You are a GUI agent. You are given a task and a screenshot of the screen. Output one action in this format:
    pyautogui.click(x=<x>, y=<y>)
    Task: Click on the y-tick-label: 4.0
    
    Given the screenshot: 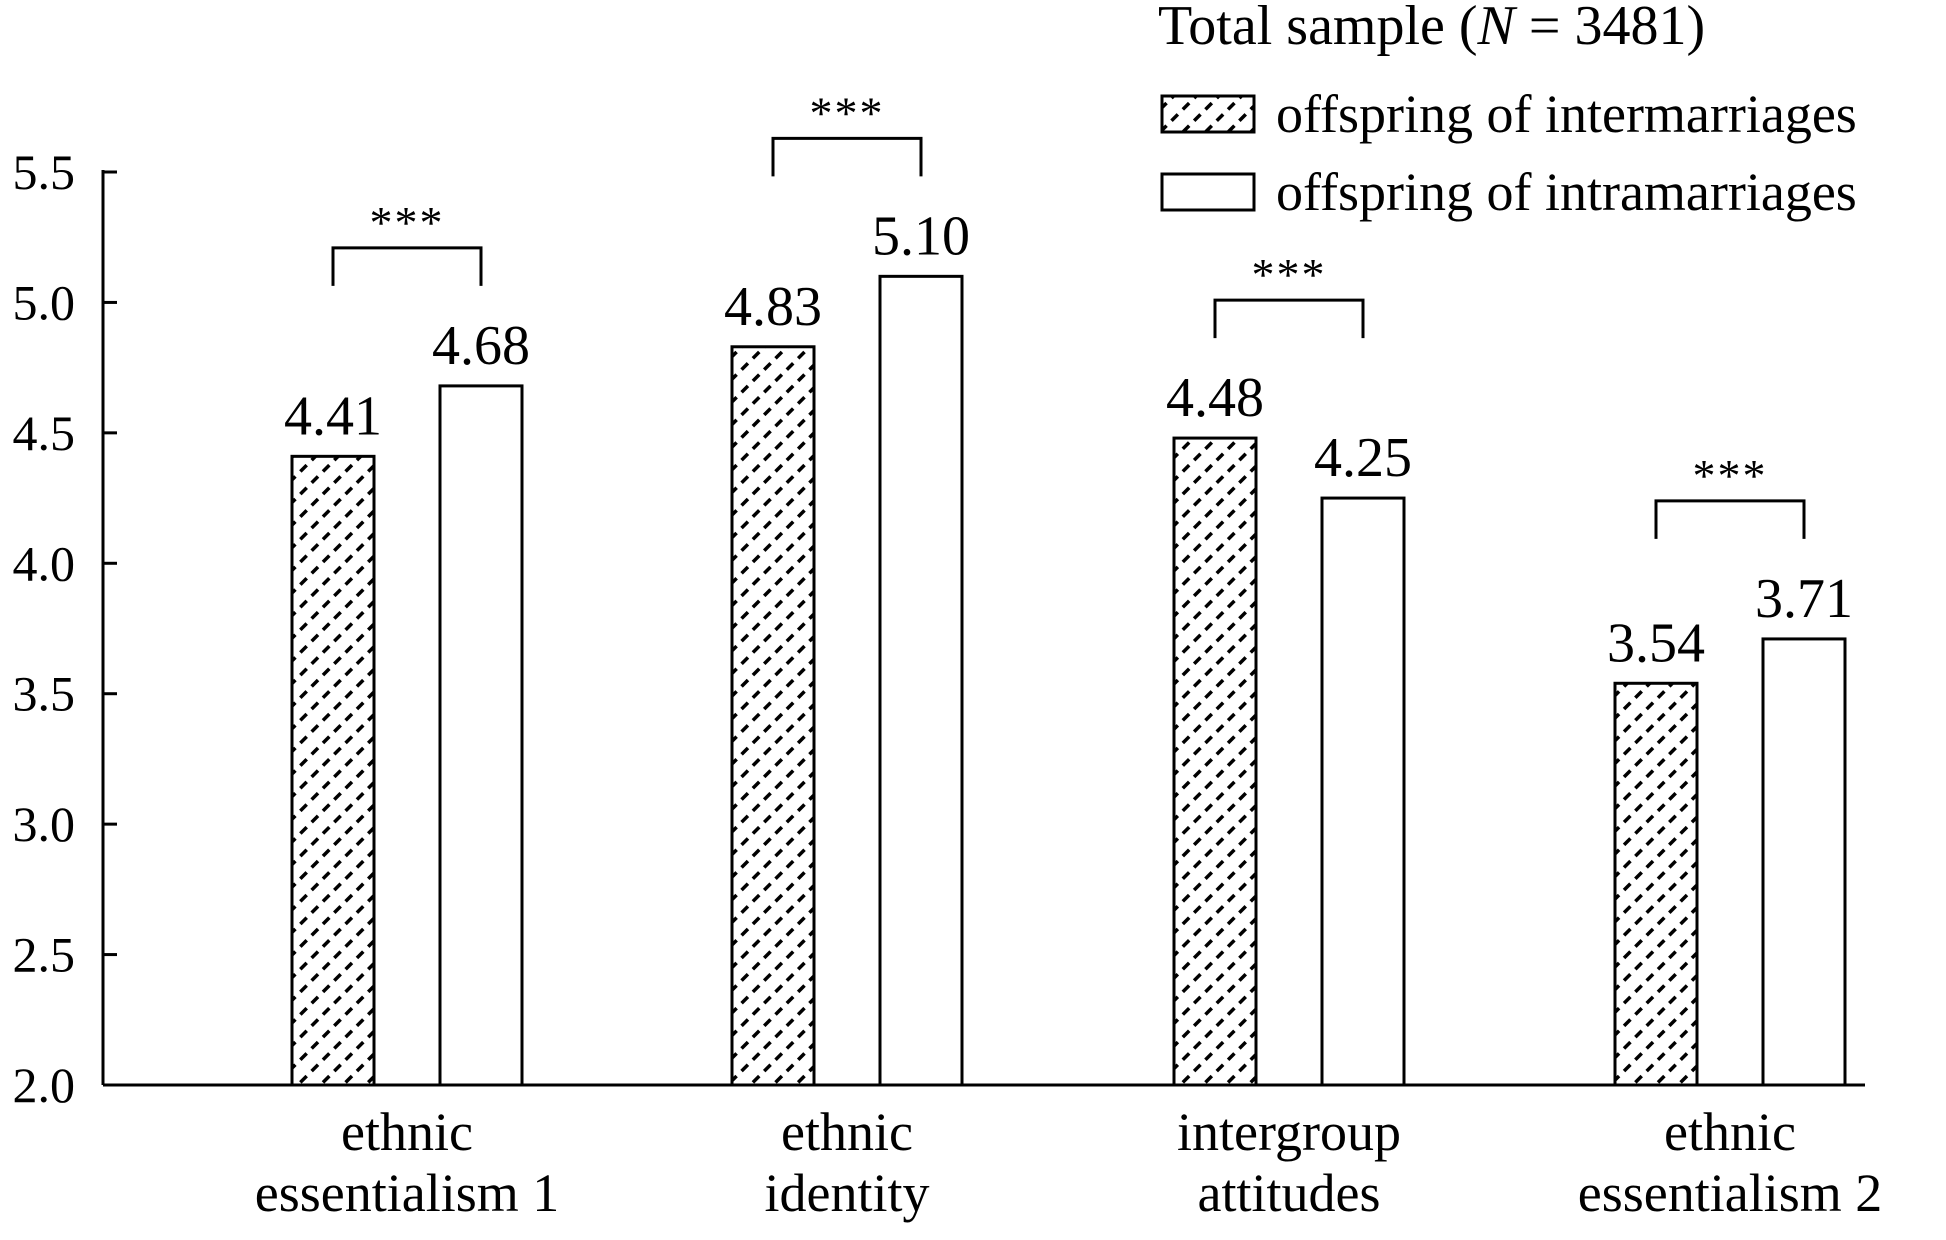 What is the action you would take?
    pyautogui.click(x=44, y=563)
    